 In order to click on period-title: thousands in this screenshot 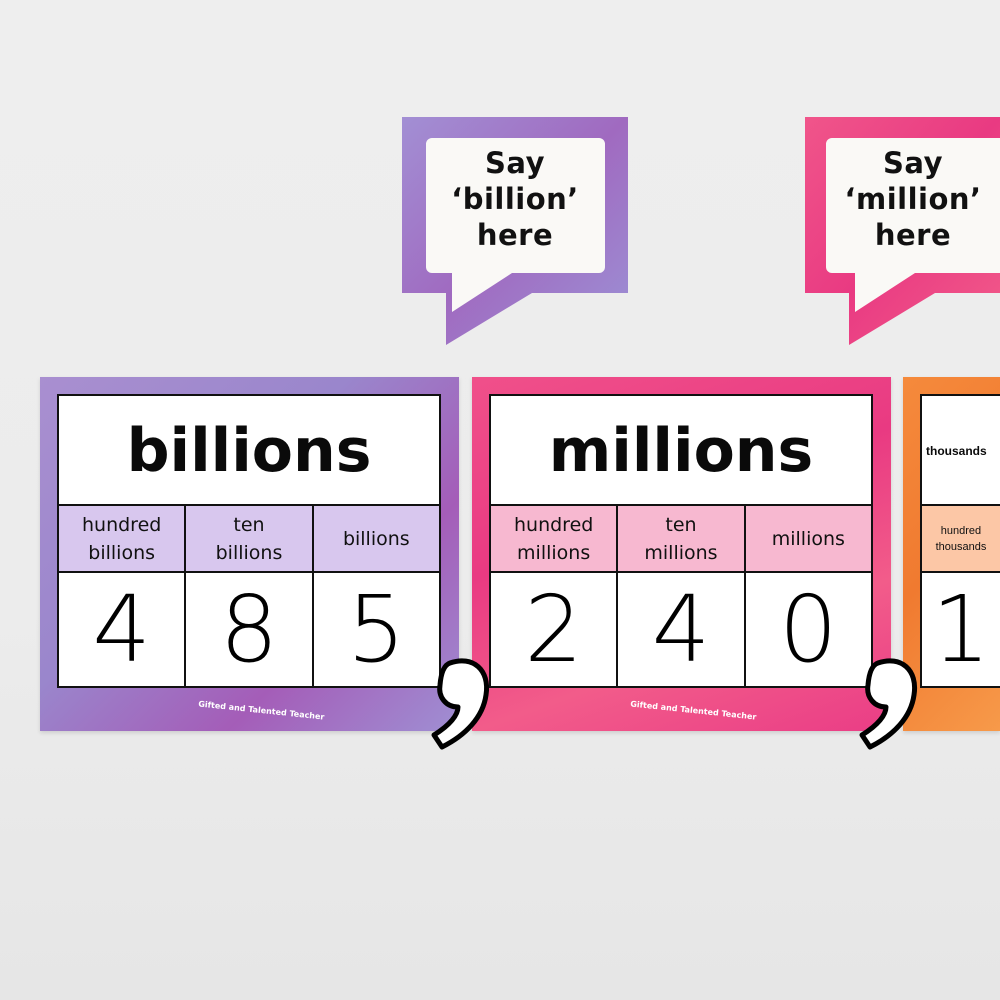, I will do `click(961, 451)`.